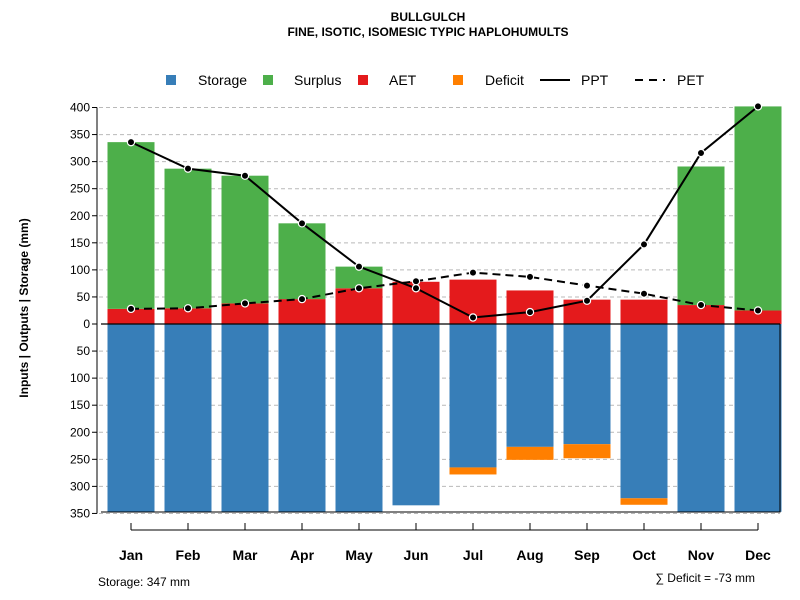 This screenshot has height=600, width=800. What do you see at coordinates (595, 80) in the screenshot?
I see `legend-label: PPT` at bounding box center [595, 80].